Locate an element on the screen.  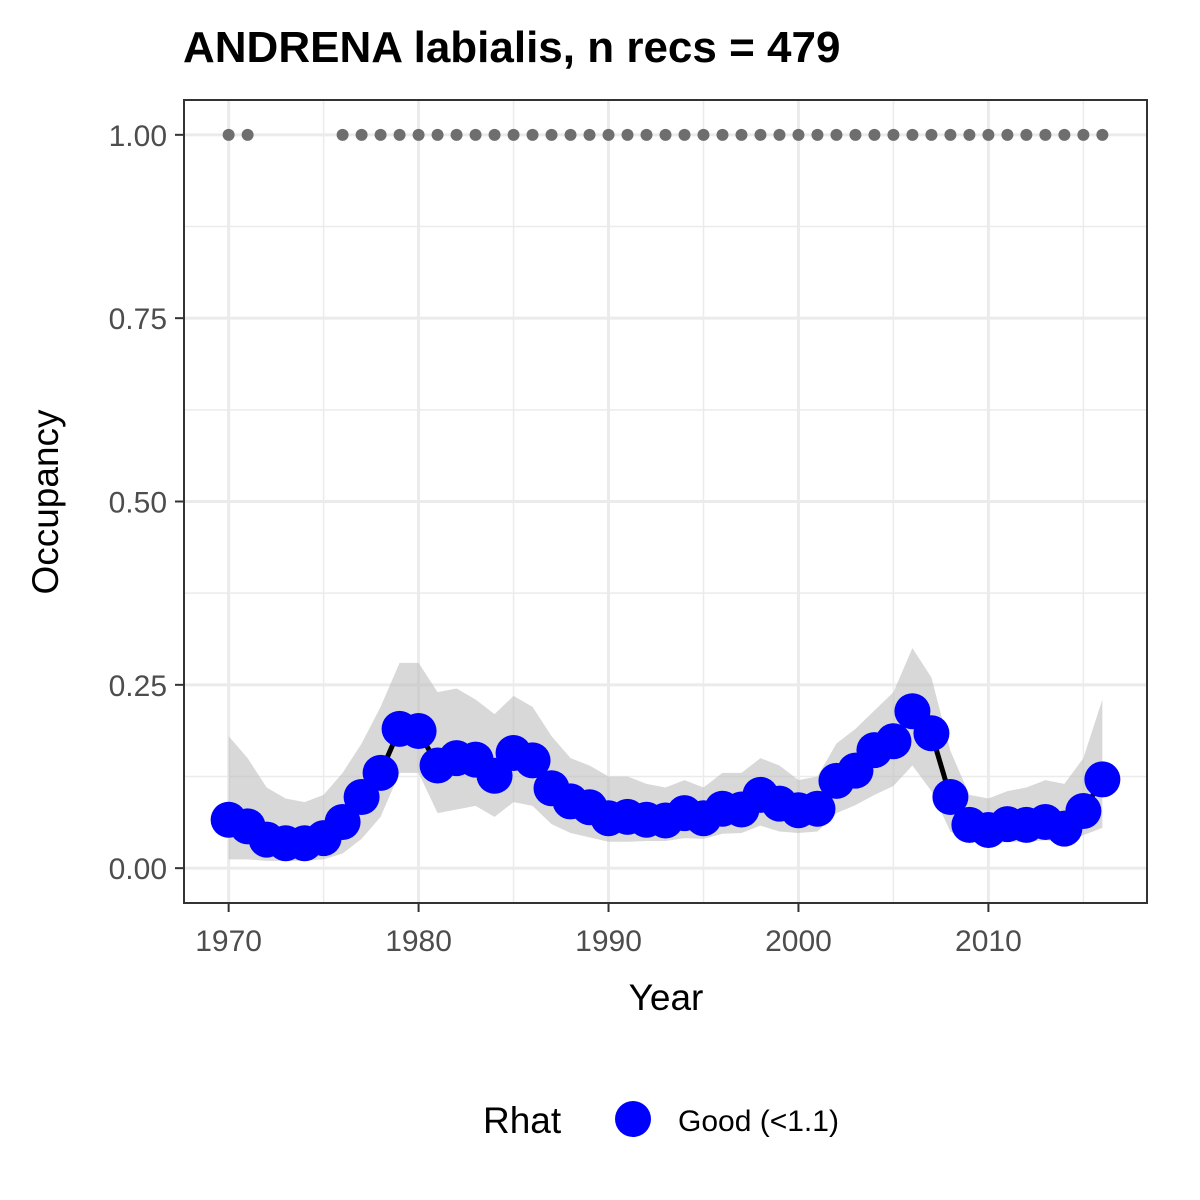
legend: Rhat Good (<1.1) is located at coordinates (661, 1120).